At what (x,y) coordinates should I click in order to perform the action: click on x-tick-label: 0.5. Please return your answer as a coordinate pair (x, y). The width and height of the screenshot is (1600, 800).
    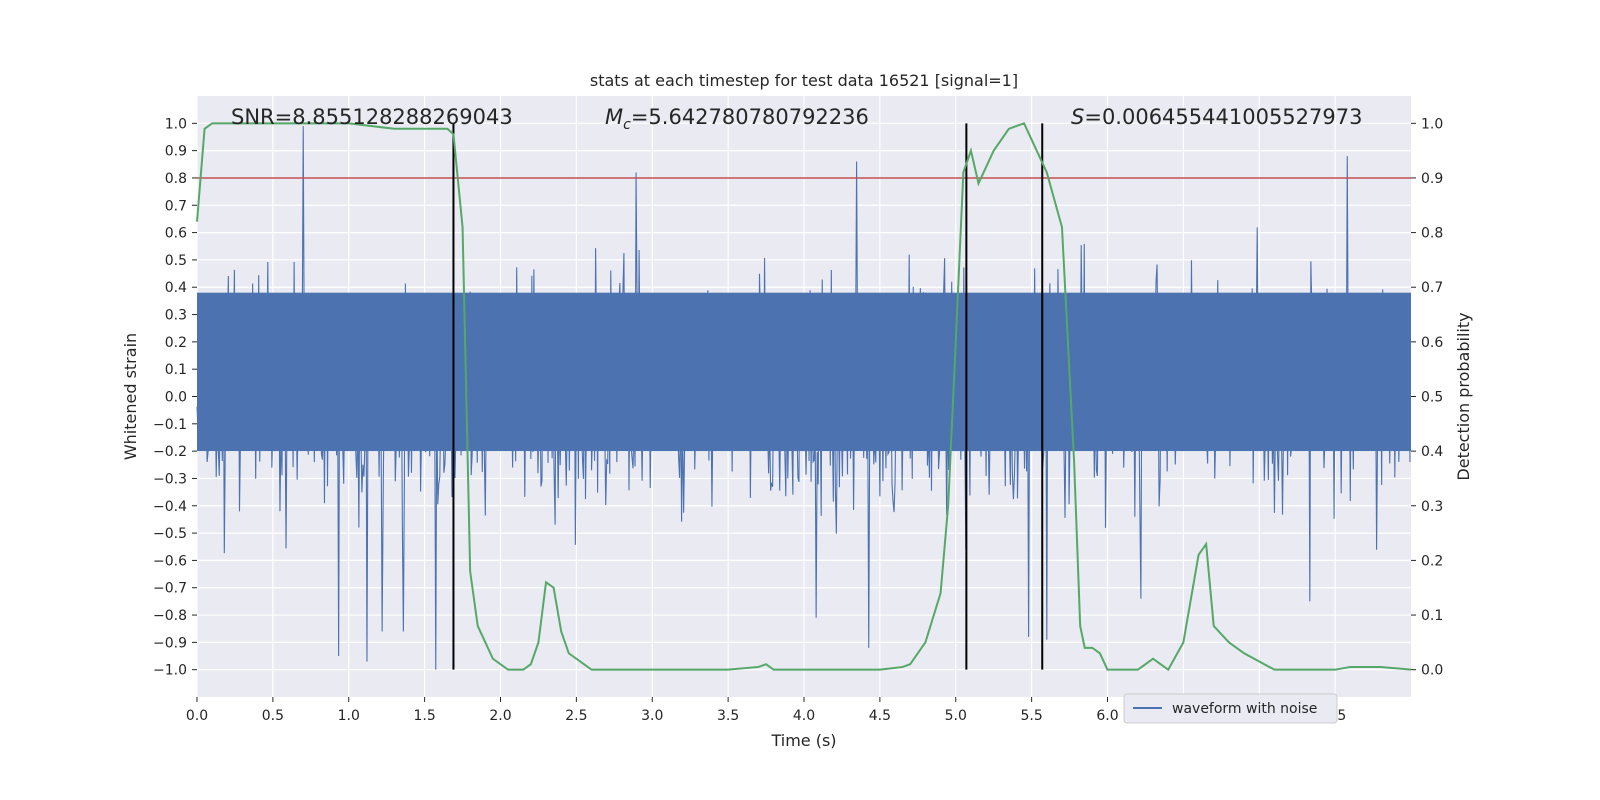
    Looking at the image, I should click on (273, 716).